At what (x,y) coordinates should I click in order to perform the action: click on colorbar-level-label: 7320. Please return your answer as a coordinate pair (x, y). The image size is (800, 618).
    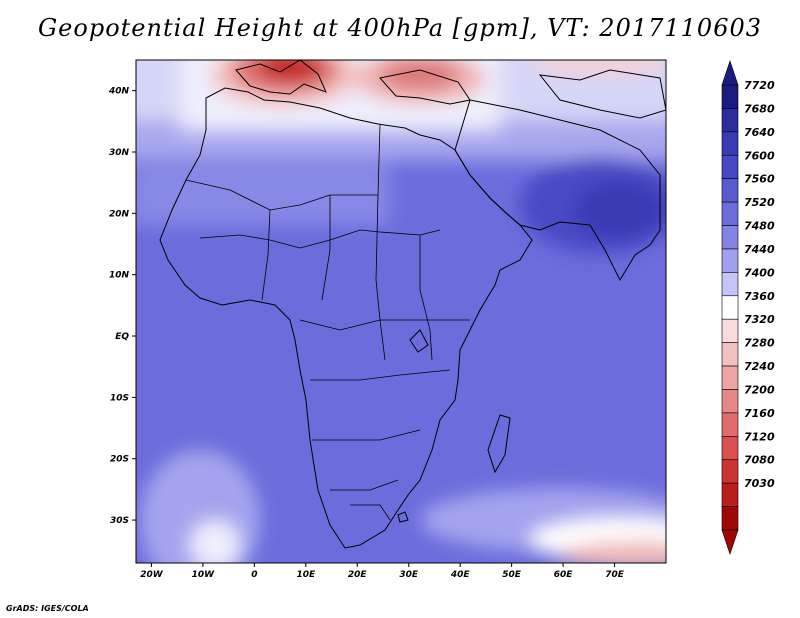
    Looking at the image, I should click on (759, 319).